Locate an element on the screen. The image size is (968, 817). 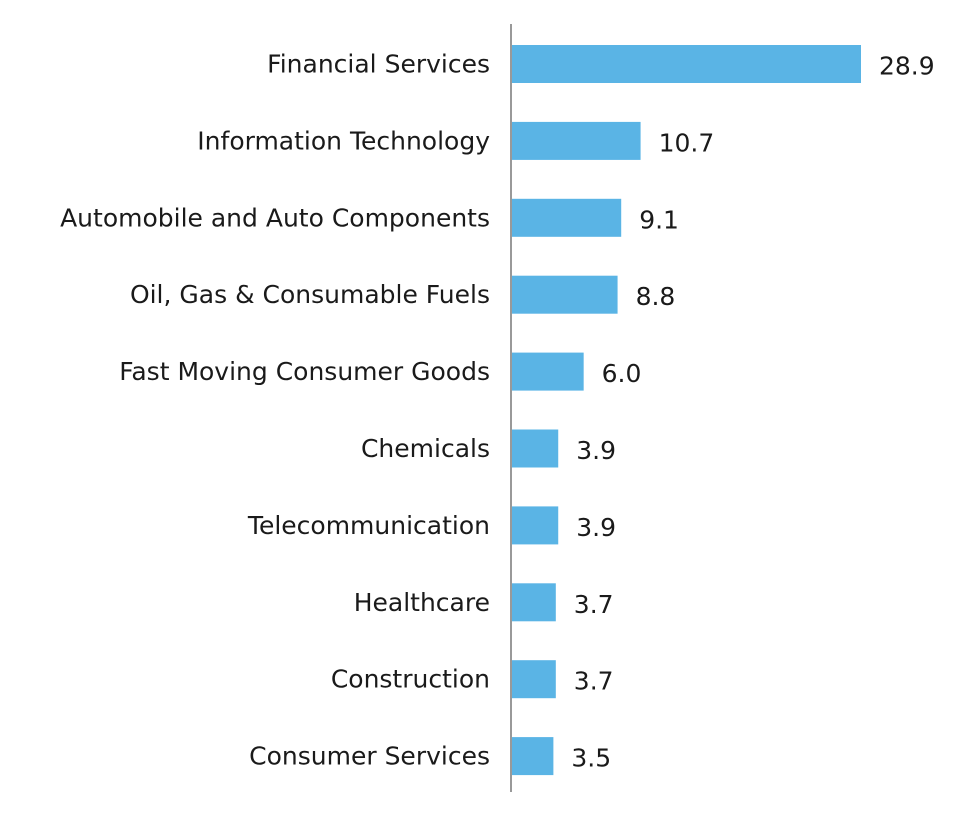
category-label-fast-moving-consumer-goods: Fast Moving Consumer Goods is located at coordinates (304, 371).